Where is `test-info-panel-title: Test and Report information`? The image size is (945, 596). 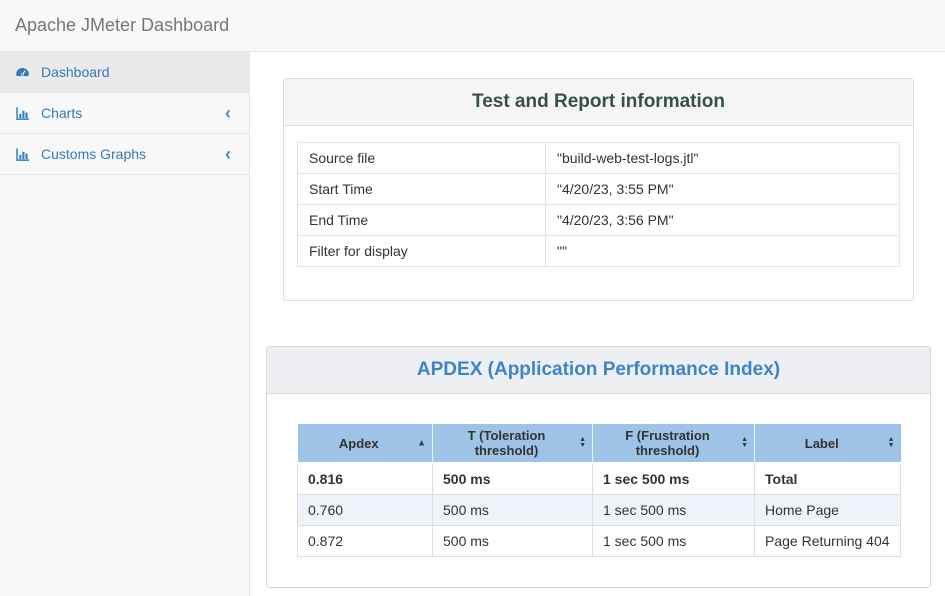
test-info-panel-title: Test and Report information is located at coordinates (598, 101).